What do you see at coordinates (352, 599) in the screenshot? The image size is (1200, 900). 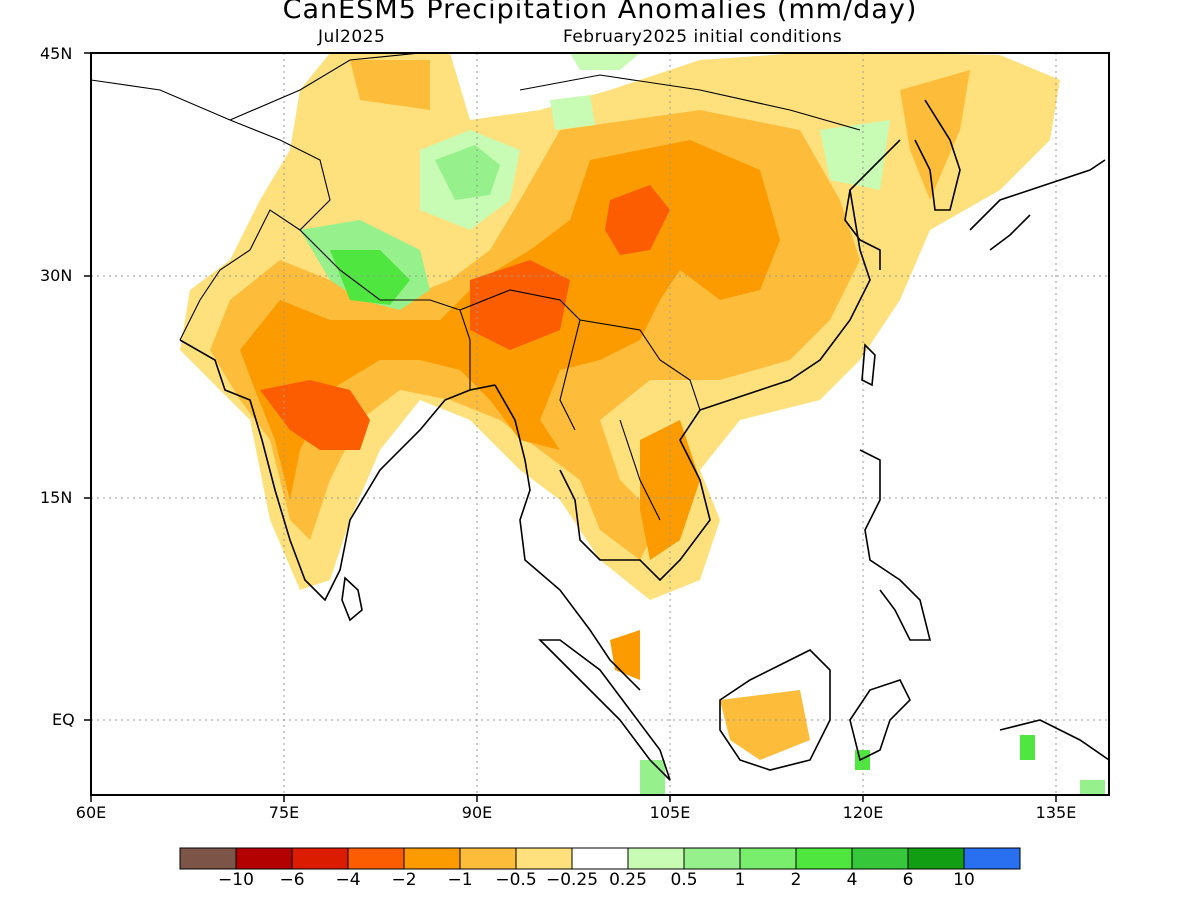 I see `coastline-srilanka` at bounding box center [352, 599].